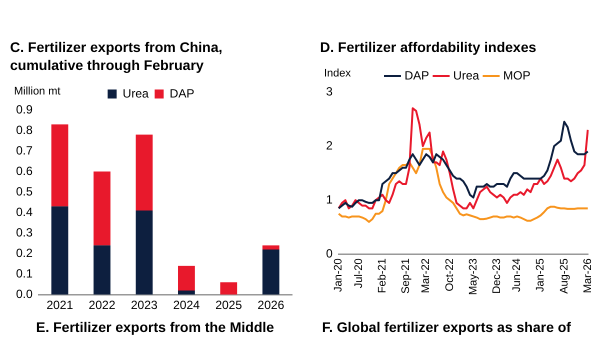 This screenshot has height=345, width=612. What do you see at coordinates (358, 273) in the screenshot?
I see `x-tick-label: Jul-20` at bounding box center [358, 273].